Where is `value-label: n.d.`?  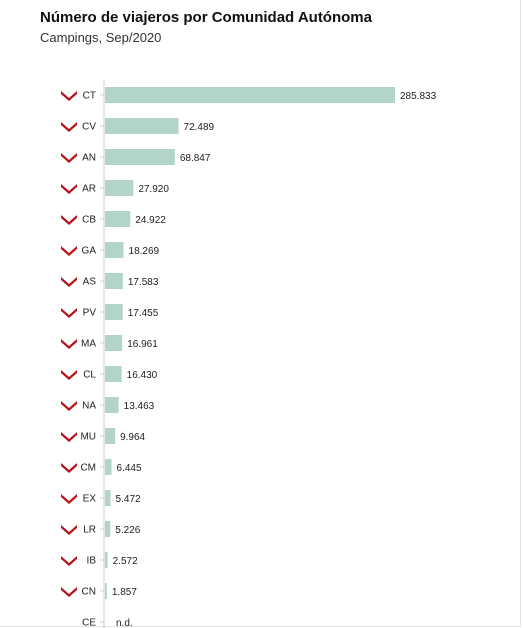
value-label: n.d. is located at coordinates (124, 623).